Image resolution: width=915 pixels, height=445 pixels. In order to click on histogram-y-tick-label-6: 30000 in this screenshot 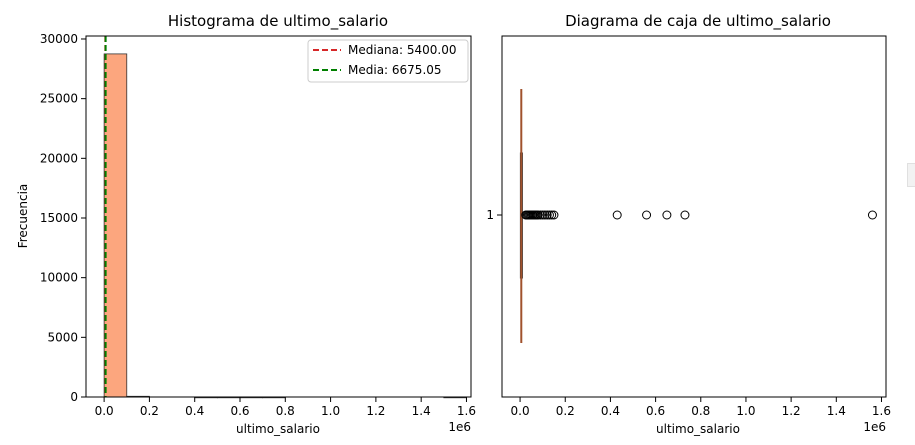, I will do `click(59, 39)`.